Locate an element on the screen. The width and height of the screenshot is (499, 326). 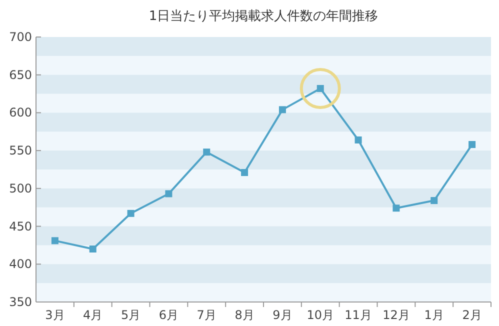
x-tick-label: 2月 is located at coordinates (472, 315).